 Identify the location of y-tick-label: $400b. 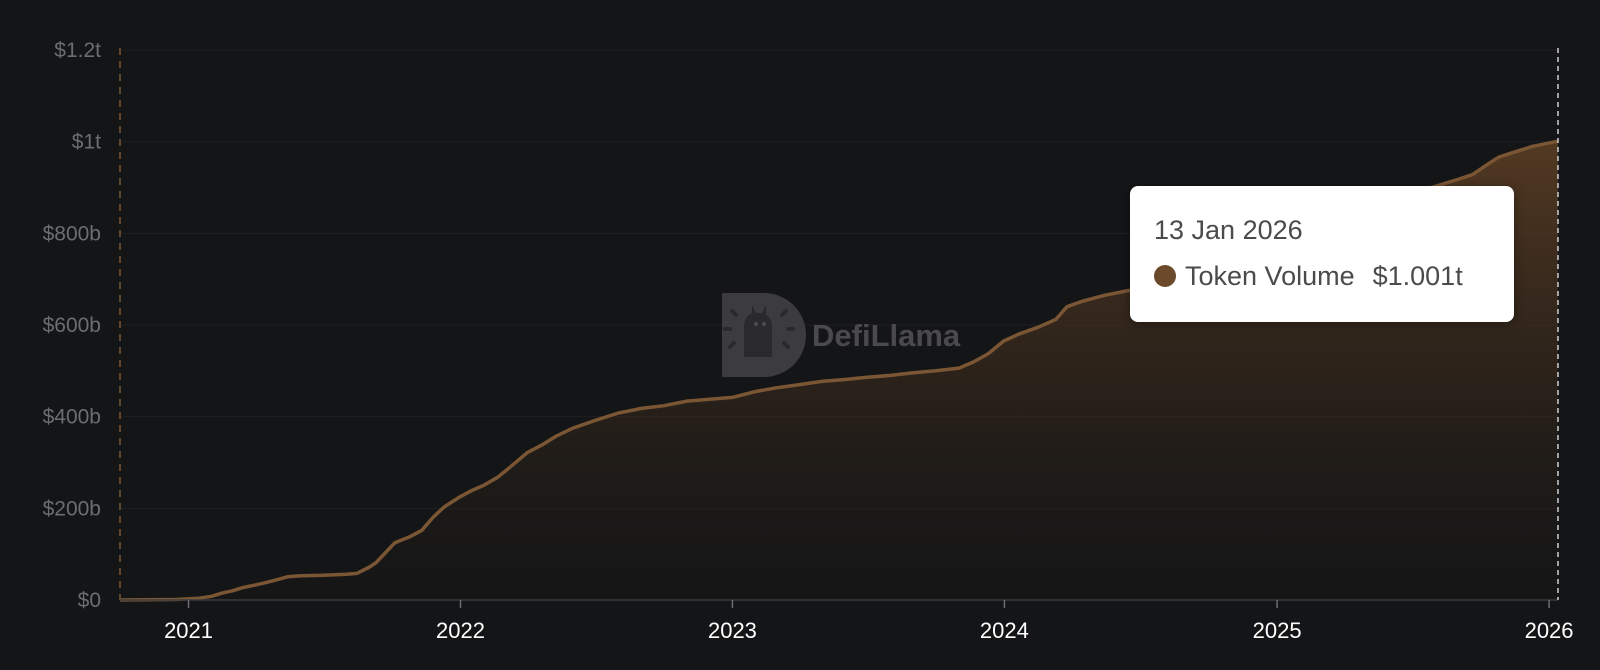
(72, 417).